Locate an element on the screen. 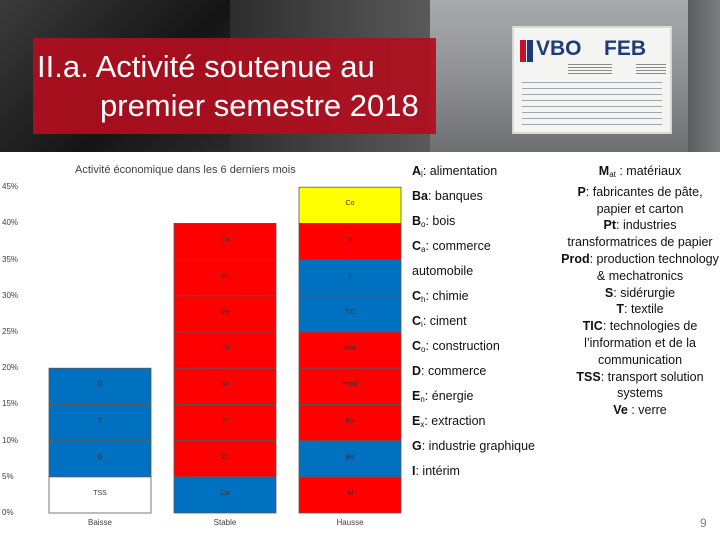  legend-right-item: S: sidérurgie is located at coordinates (640, 292).